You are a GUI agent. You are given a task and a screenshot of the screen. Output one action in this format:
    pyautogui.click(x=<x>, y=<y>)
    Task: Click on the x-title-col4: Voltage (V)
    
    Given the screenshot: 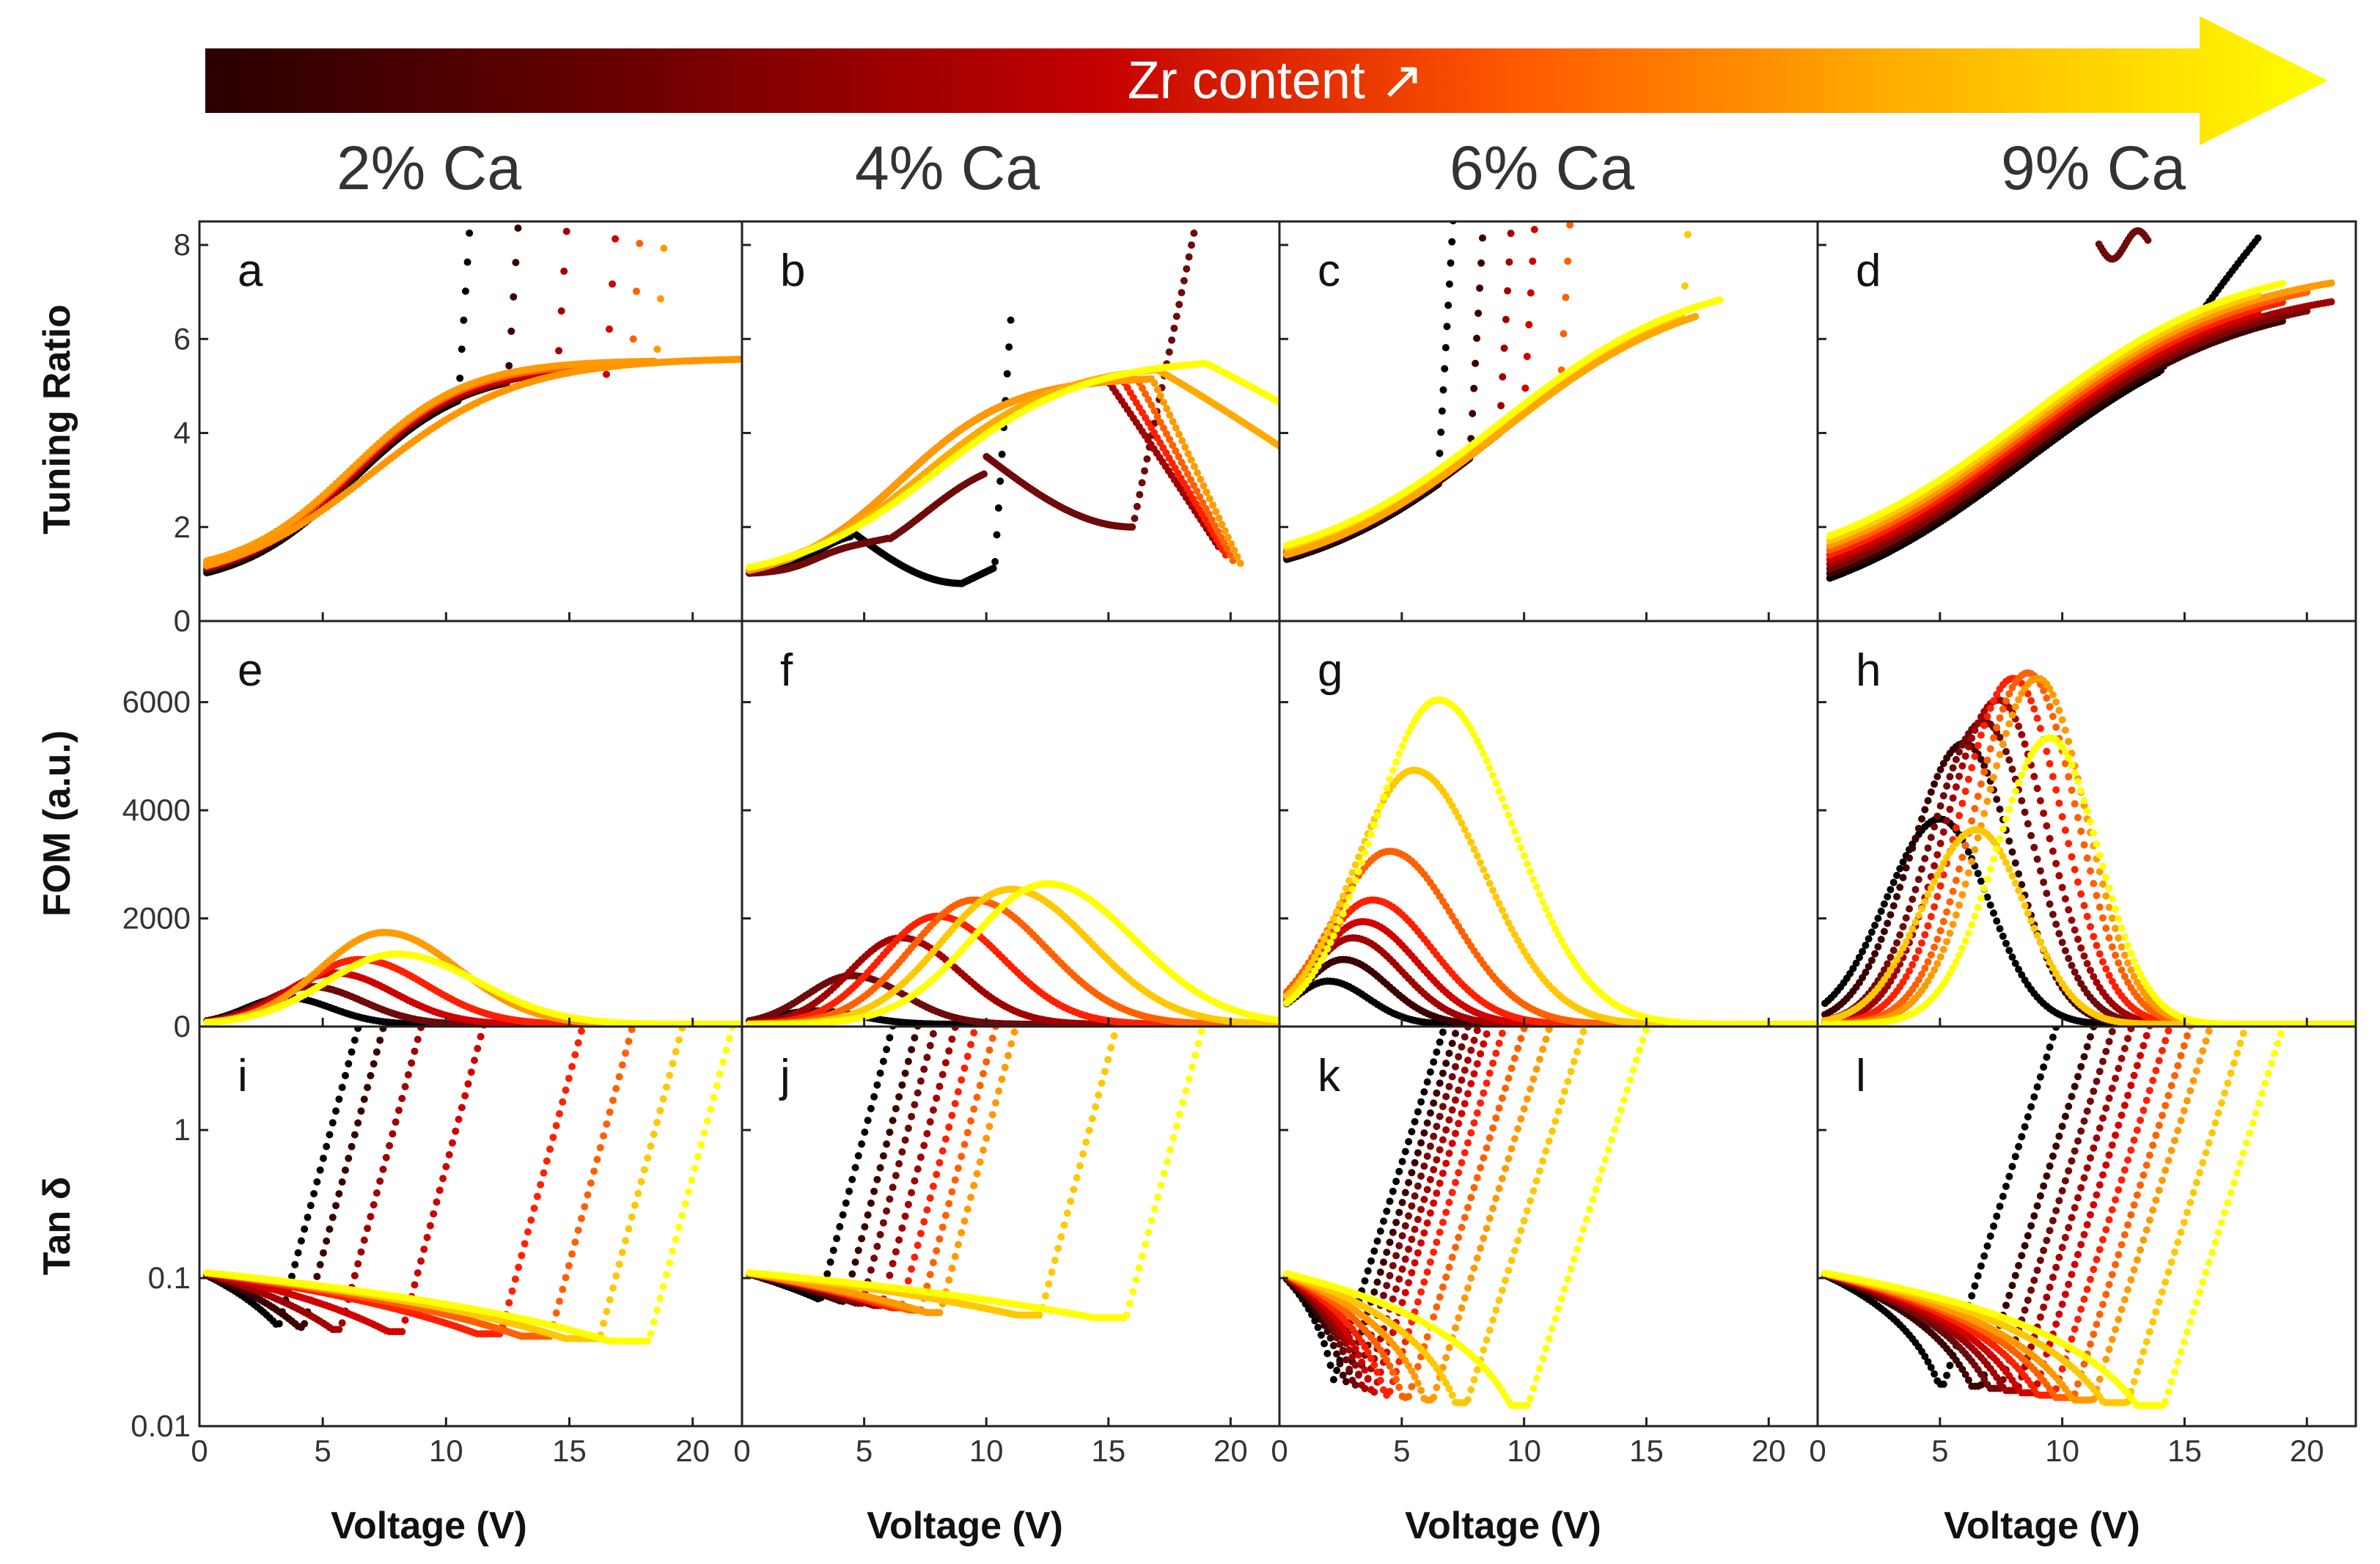 What is the action you would take?
    pyautogui.click(x=2042, y=1526)
    